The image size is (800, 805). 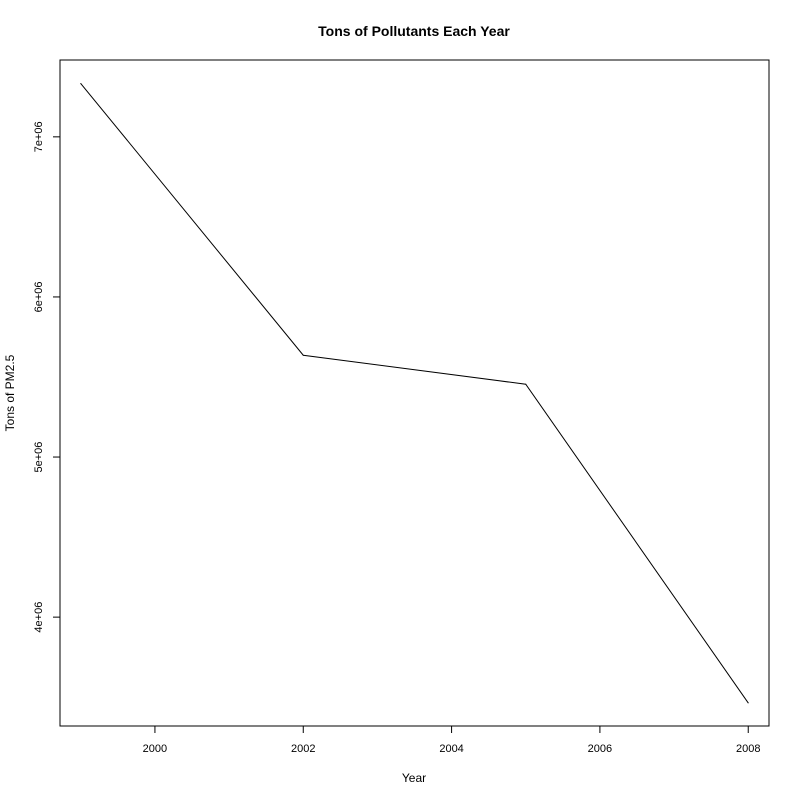 What do you see at coordinates (451, 740) in the screenshot?
I see `x-axis: 2000 2002 2004 2006 2008` at bounding box center [451, 740].